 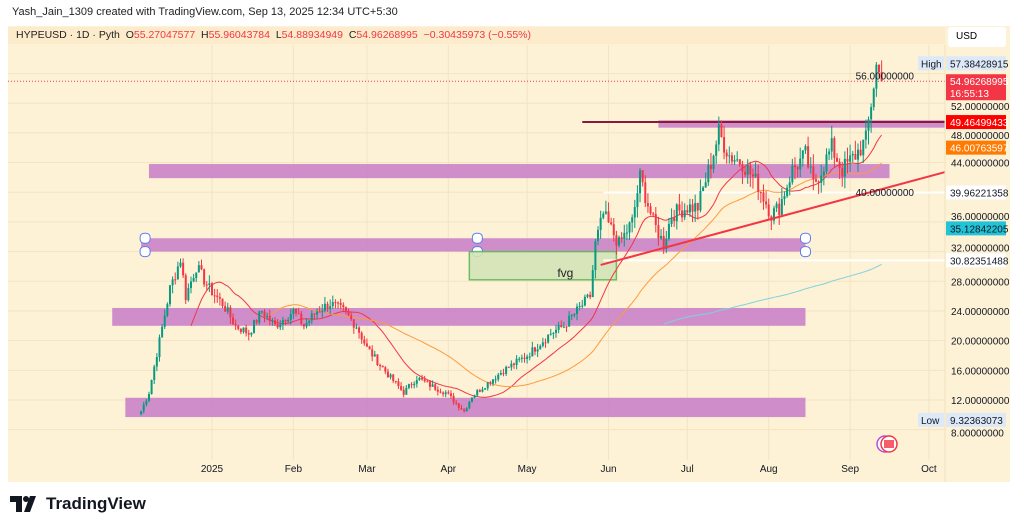 I want to click on fvg-label: fvg, so click(x=565, y=273).